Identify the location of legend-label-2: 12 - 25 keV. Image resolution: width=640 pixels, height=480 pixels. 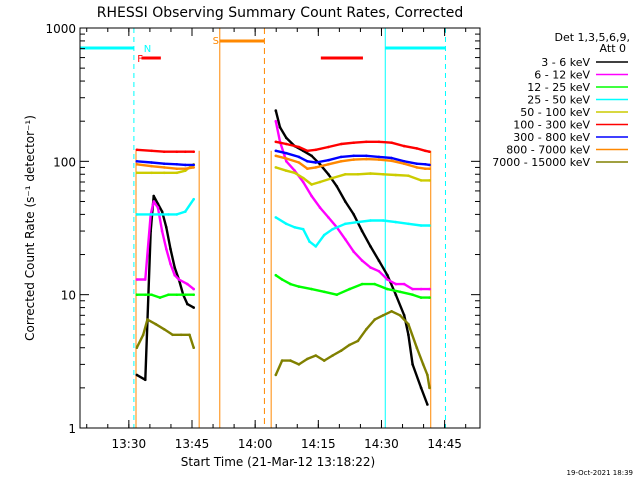
(558, 87).